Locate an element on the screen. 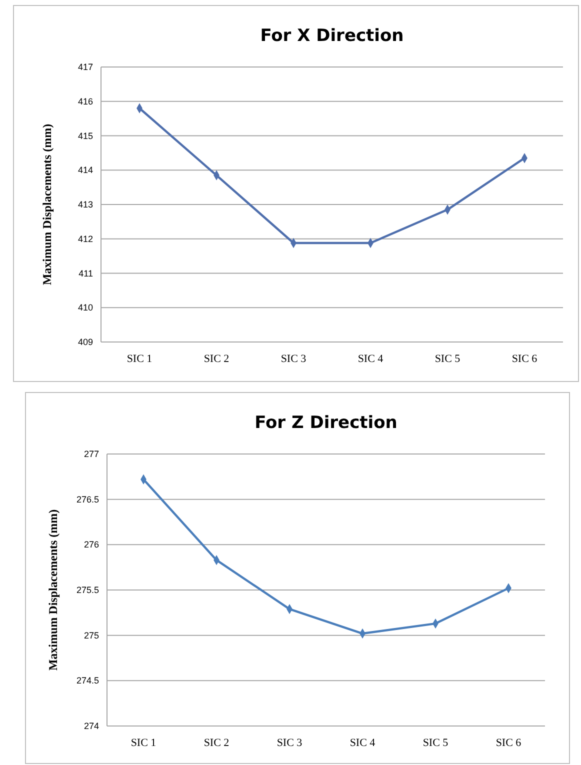 This screenshot has height=765, width=581. chart-title: For X Direction is located at coordinates (332, 36).